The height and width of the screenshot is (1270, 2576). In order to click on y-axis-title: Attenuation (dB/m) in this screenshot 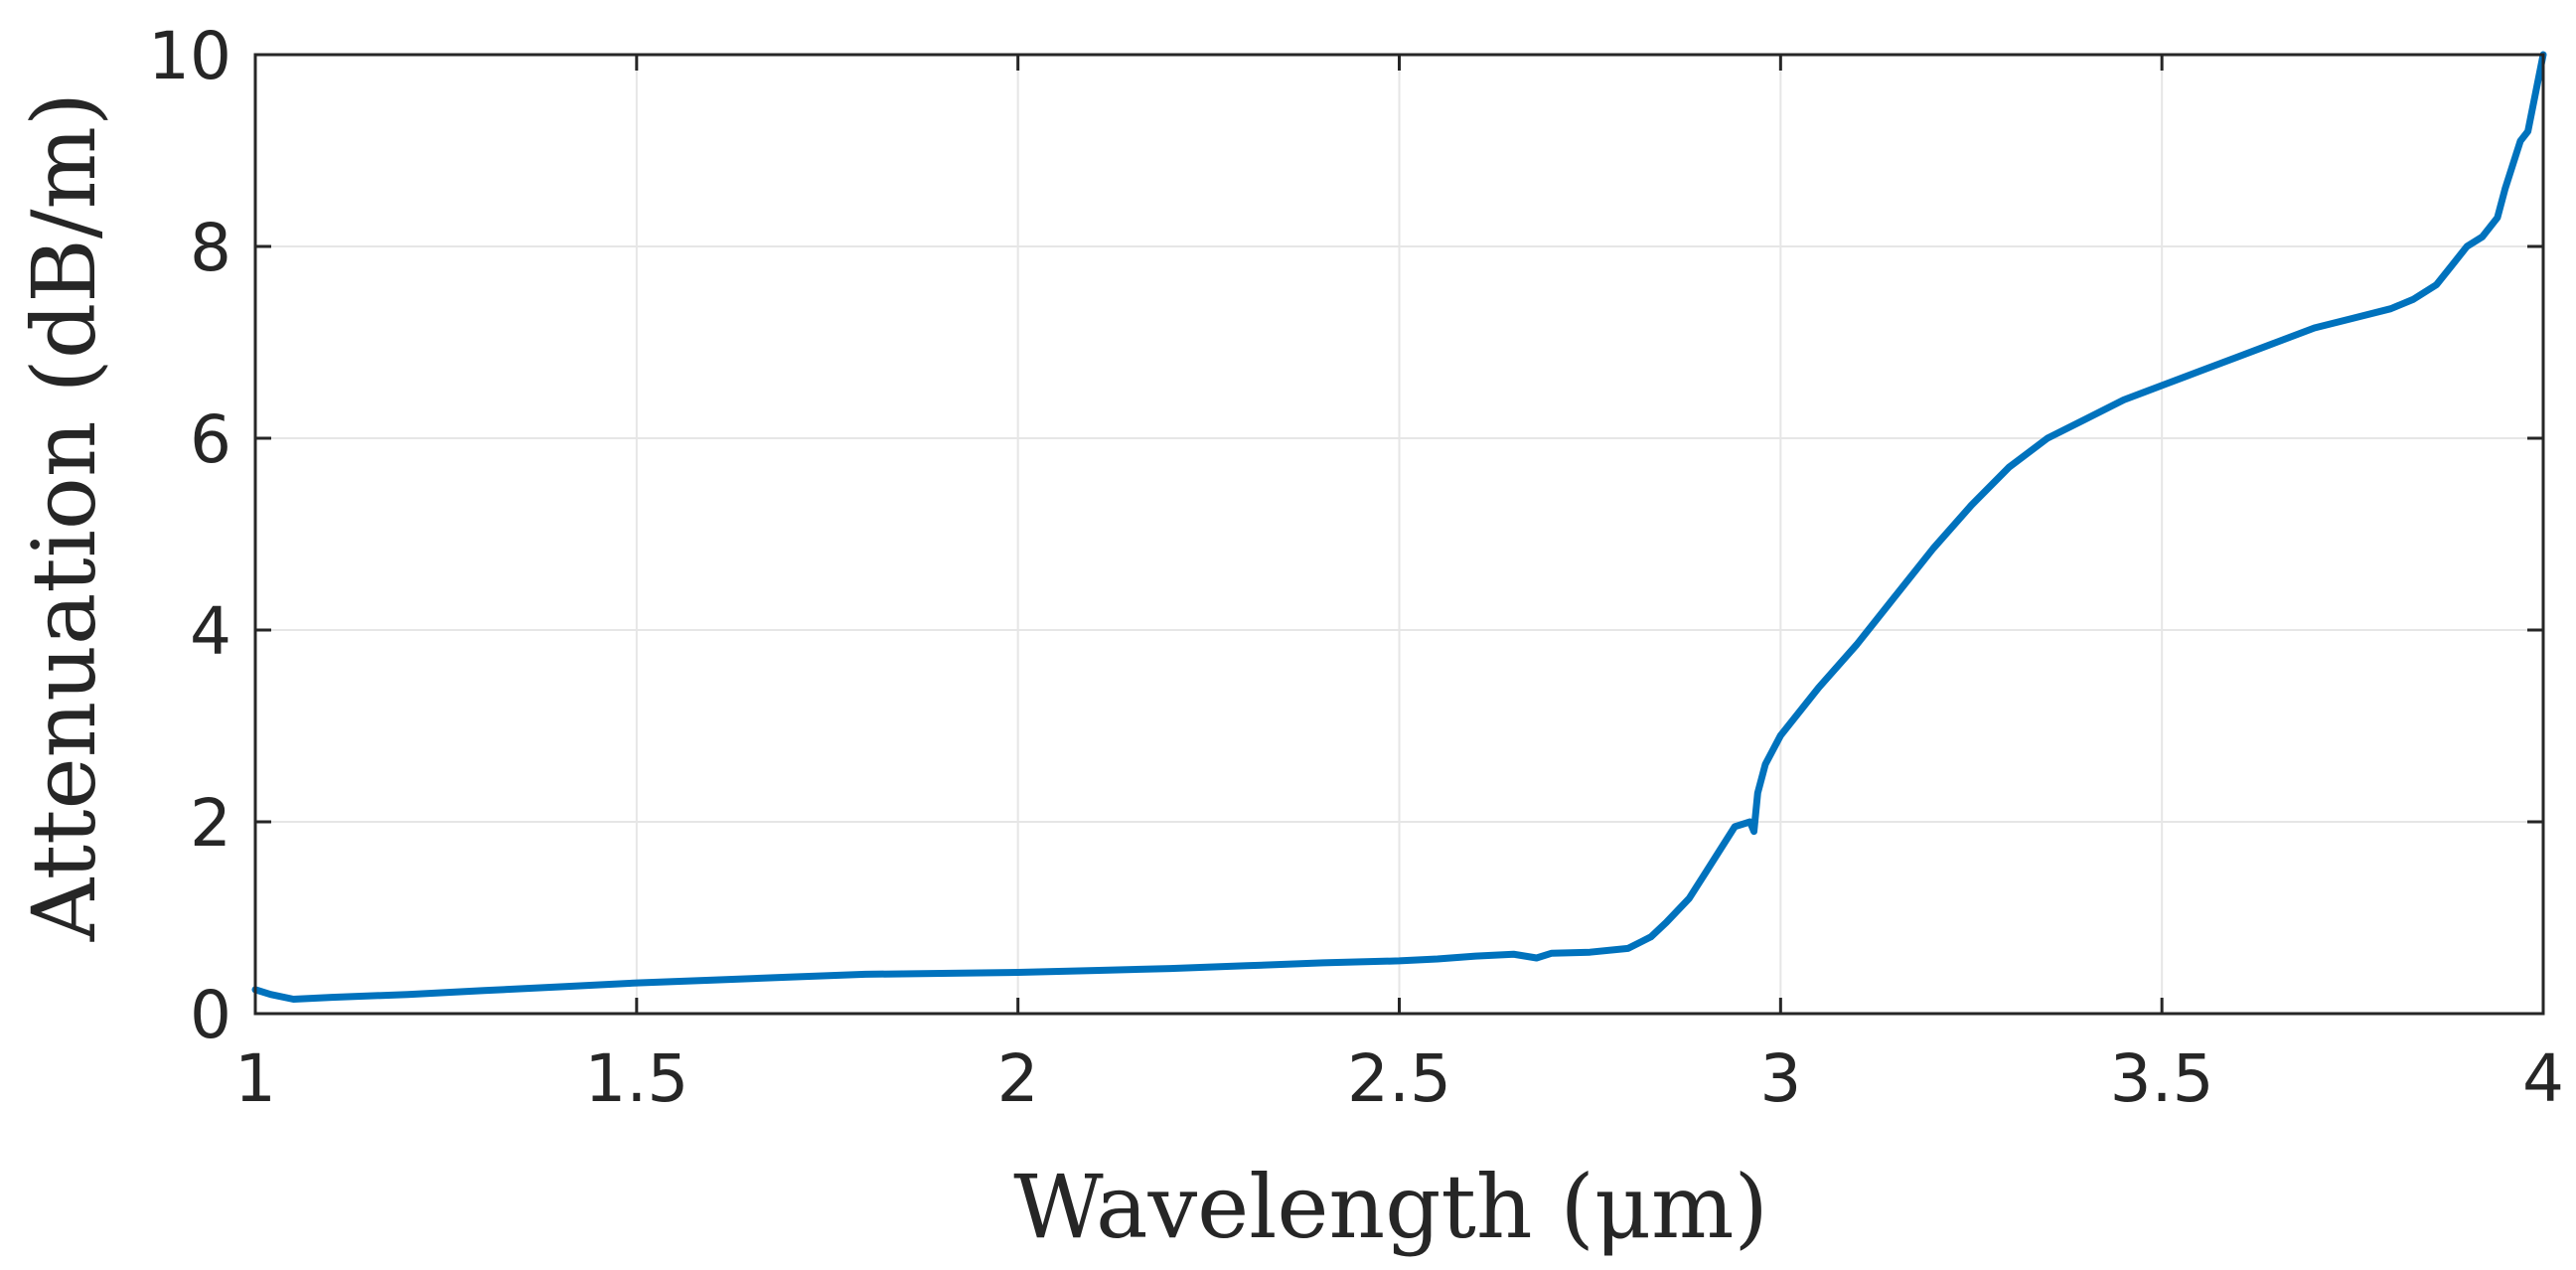, I will do `click(64, 517)`.